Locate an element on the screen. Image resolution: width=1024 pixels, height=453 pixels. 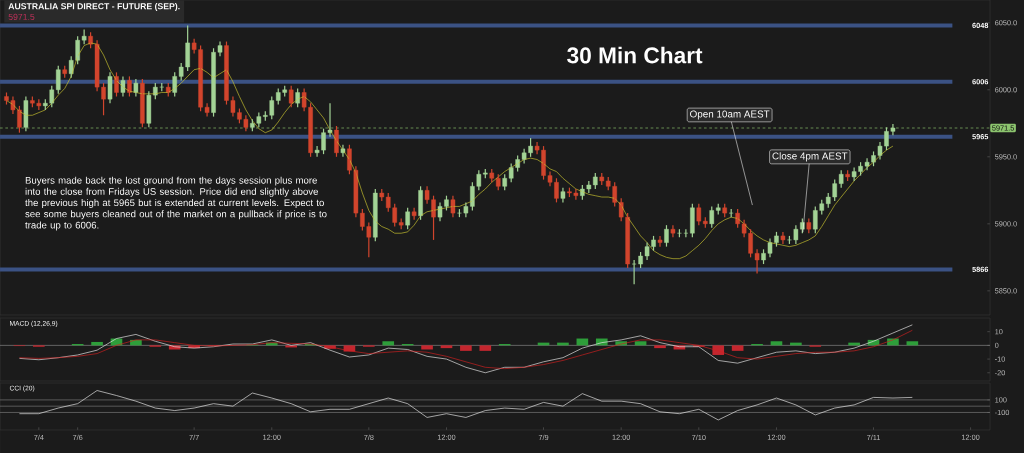
text: 5971.5 is located at coordinates (21, 16).